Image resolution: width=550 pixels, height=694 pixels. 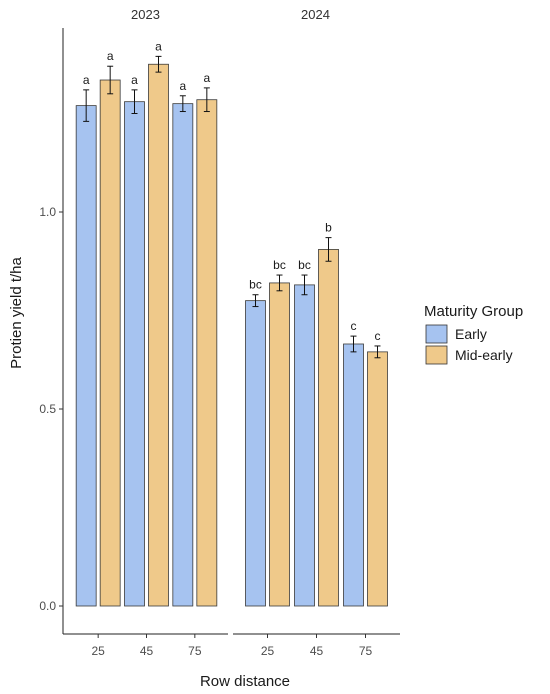 I want to click on legend-key-early, so click(x=436, y=334).